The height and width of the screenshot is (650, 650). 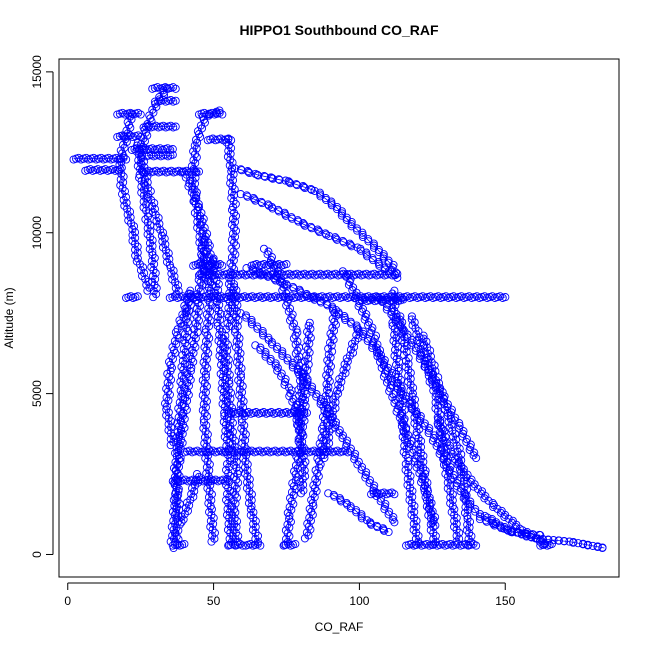 I want to click on chart-title: HIPPO1 Southbound CO_RAF, so click(x=339, y=30).